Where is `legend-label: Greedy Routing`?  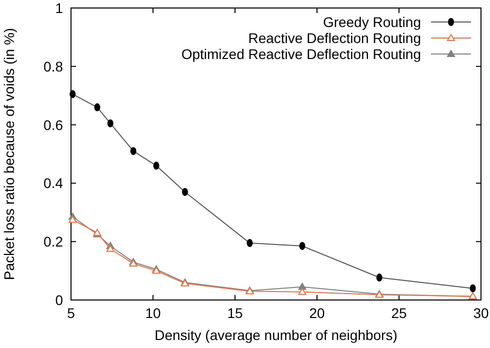 legend-label: Greedy Routing is located at coordinates (371, 22).